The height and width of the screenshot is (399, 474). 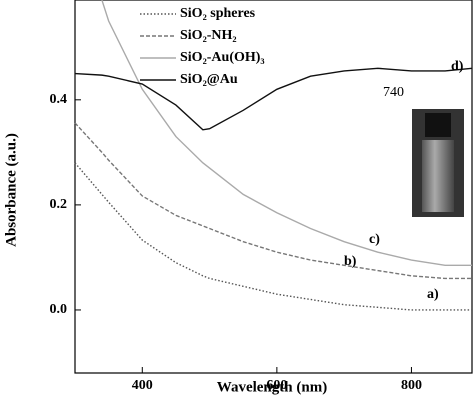 I want to click on annotation: 740, so click(x=393, y=92).